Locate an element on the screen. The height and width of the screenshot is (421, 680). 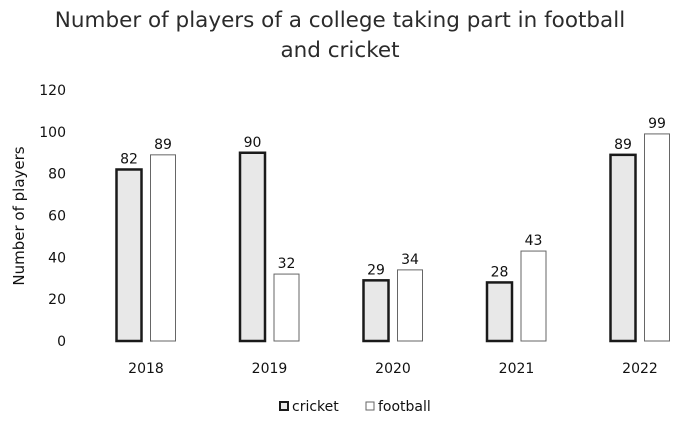
x-tick-label: 2021 is located at coordinates (517, 369).